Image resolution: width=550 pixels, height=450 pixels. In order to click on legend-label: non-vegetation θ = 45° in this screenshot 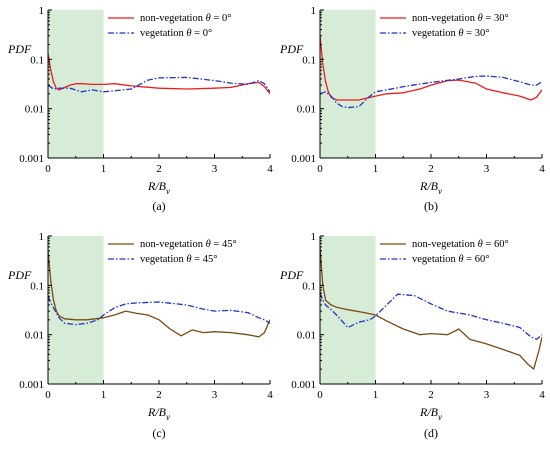, I will do `click(188, 244)`.